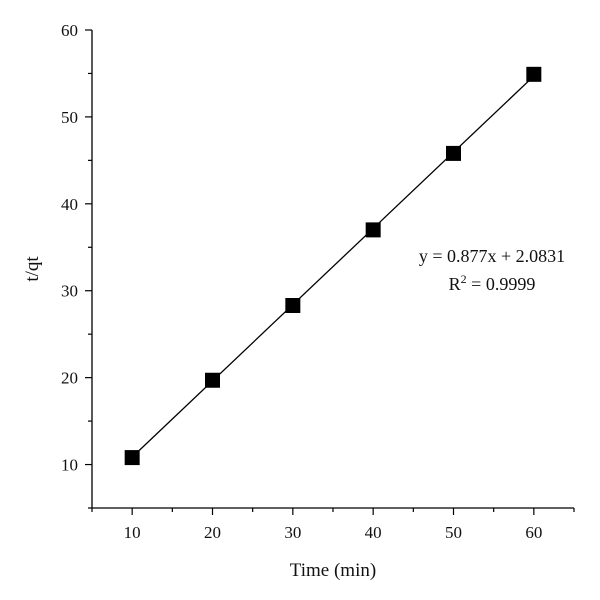  What do you see at coordinates (69, 465) in the screenshot?
I see `y-tick-label: 10` at bounding box center [69, 465].